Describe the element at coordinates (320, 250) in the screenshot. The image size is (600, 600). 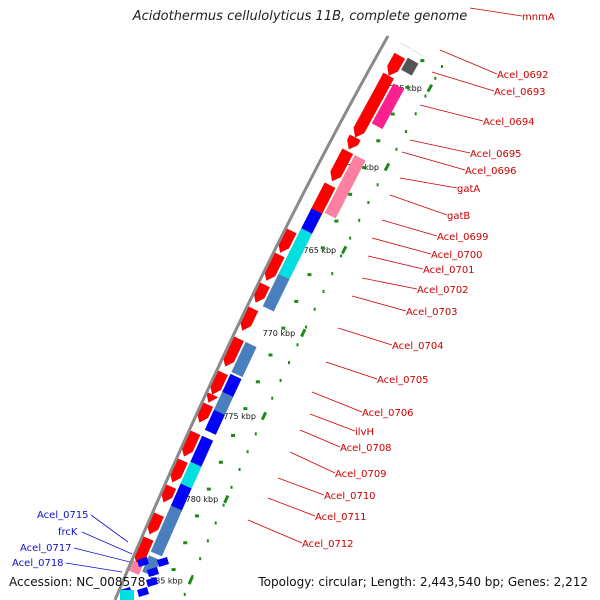
I see `kbp-tick-label: 765 kbp` at that location.